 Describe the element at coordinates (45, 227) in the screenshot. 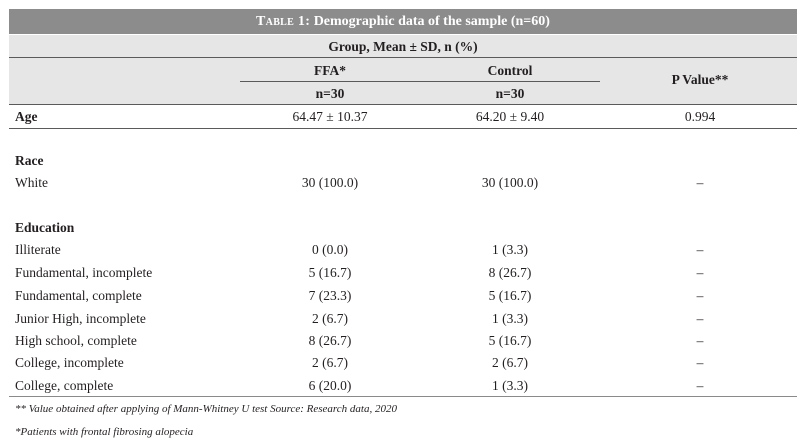

I see `education-header: Education` at that location.